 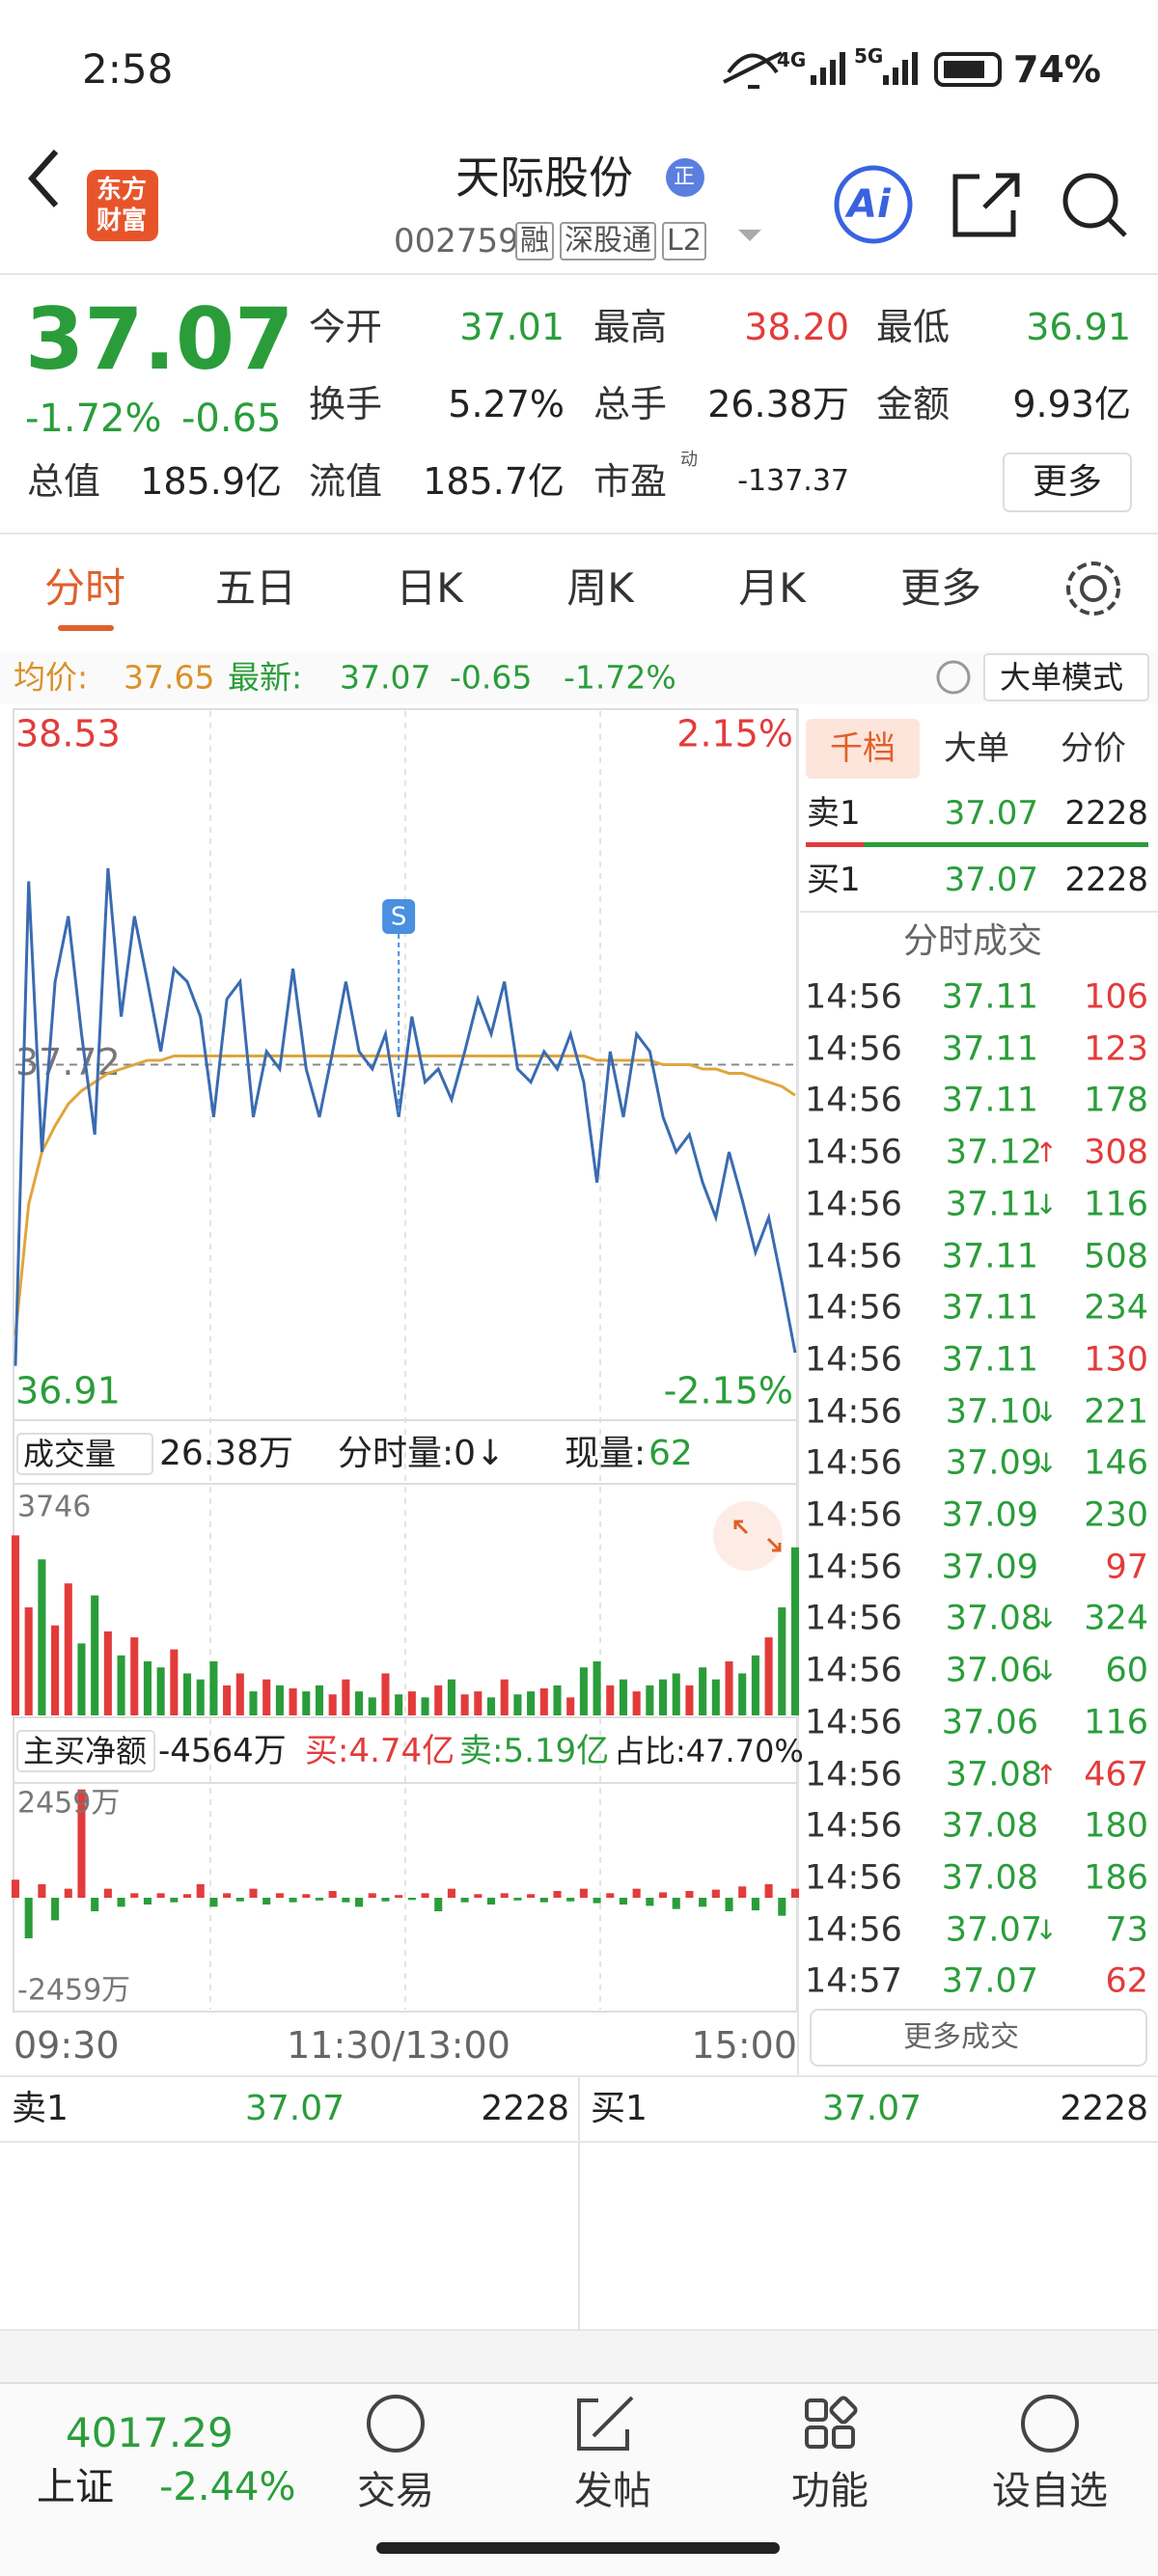 I want to click on nav-icons, so click(x=723, y=2424).